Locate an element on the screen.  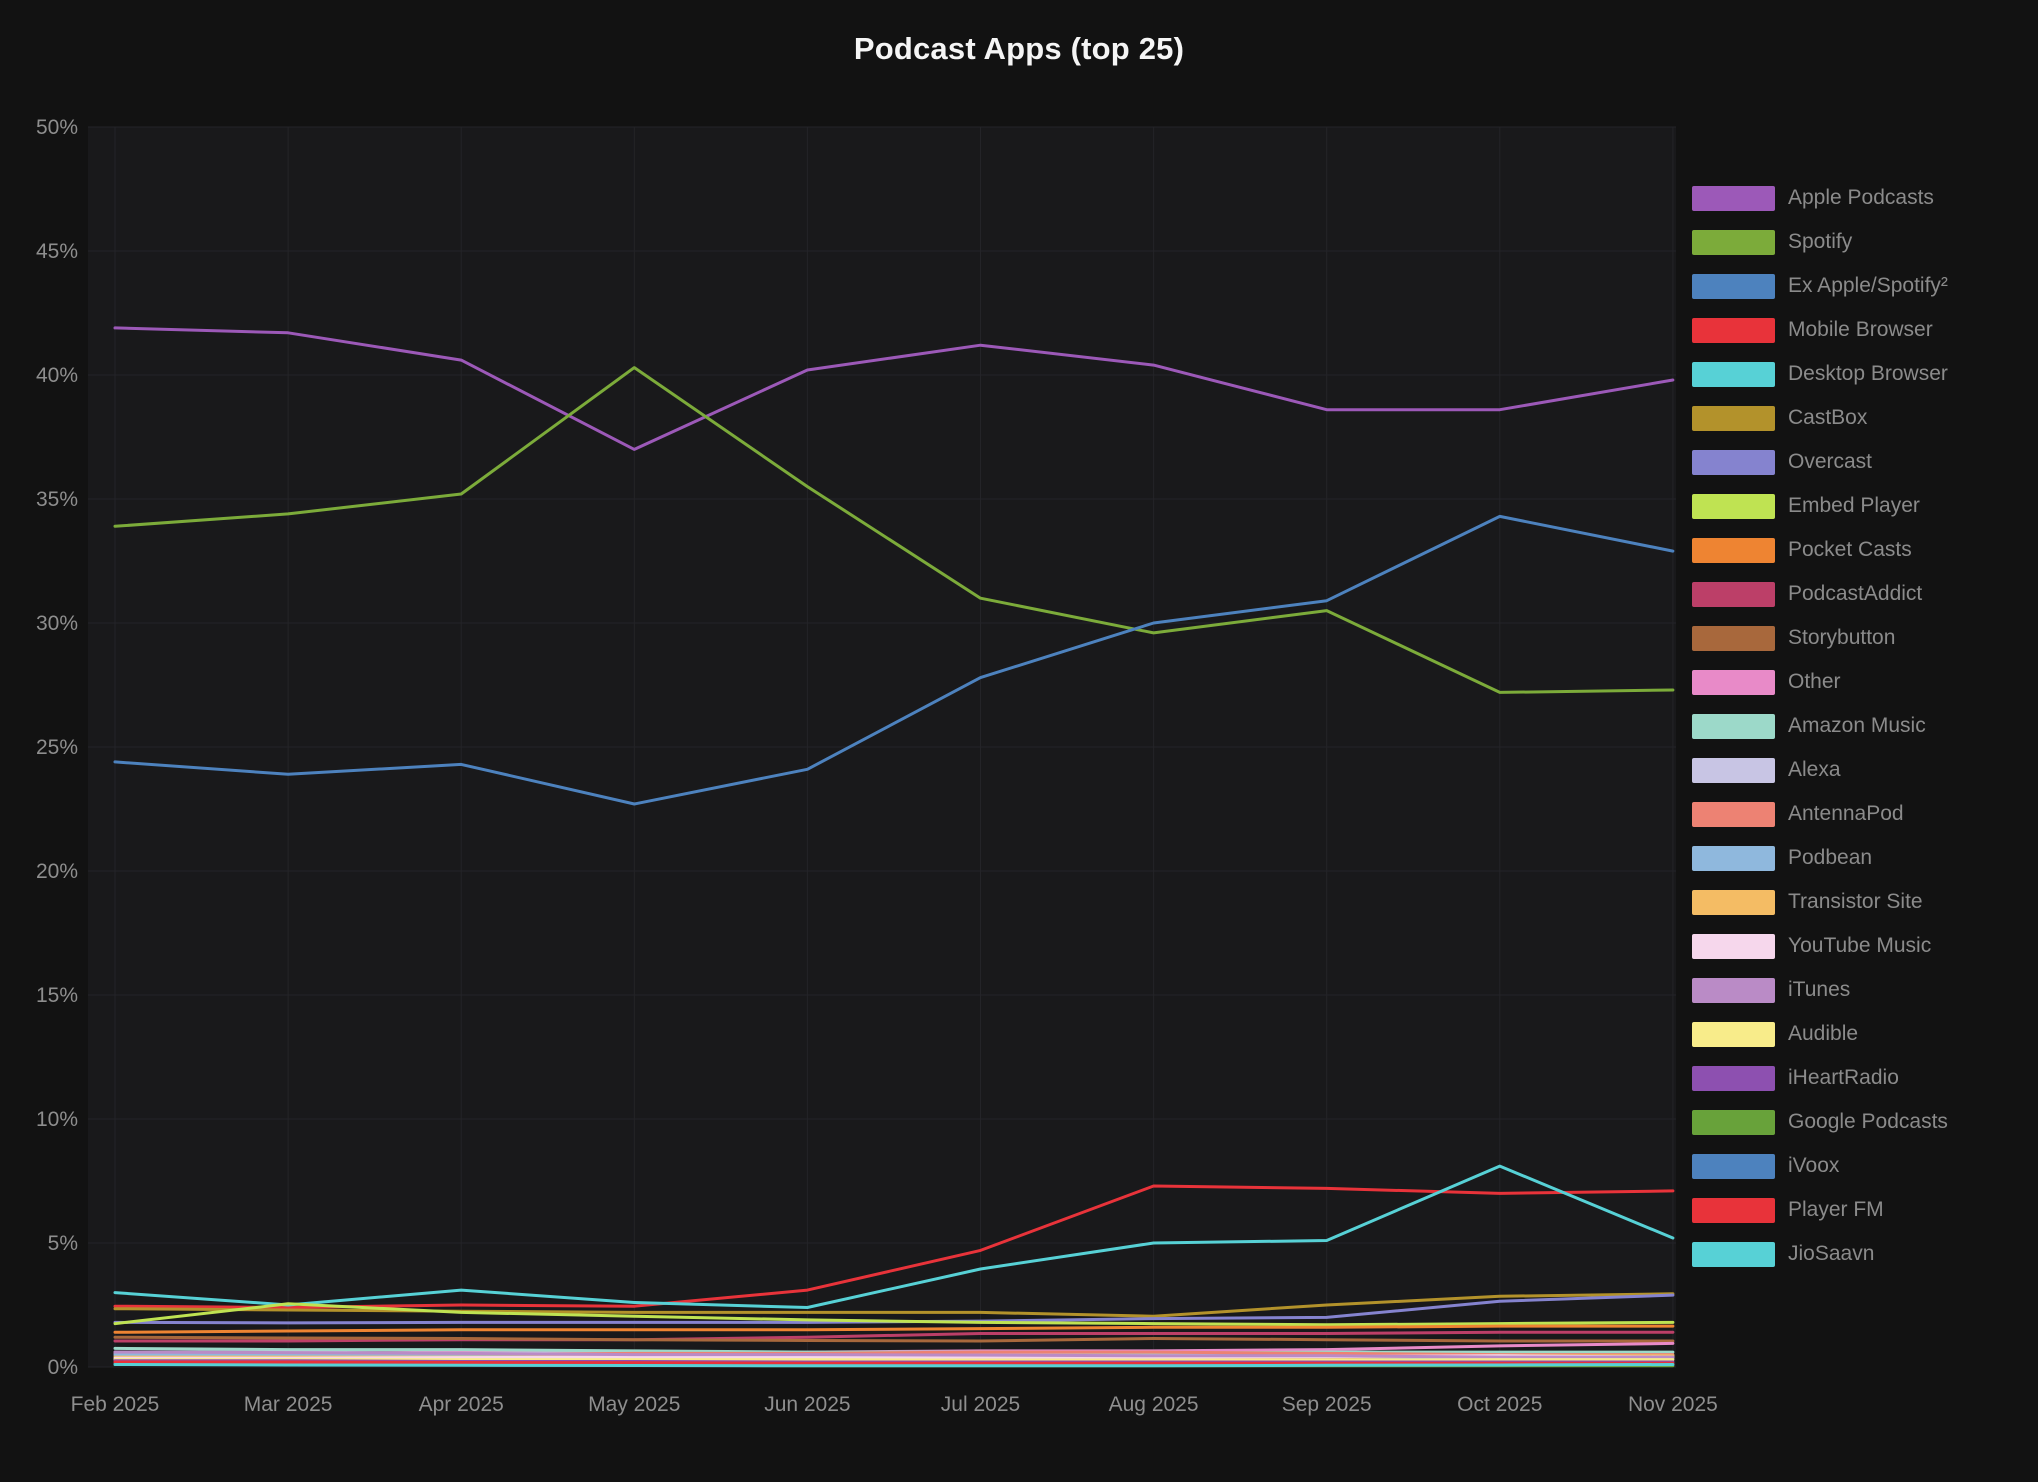
legend-item: Storybutton is located at coordinates (1820, 638).